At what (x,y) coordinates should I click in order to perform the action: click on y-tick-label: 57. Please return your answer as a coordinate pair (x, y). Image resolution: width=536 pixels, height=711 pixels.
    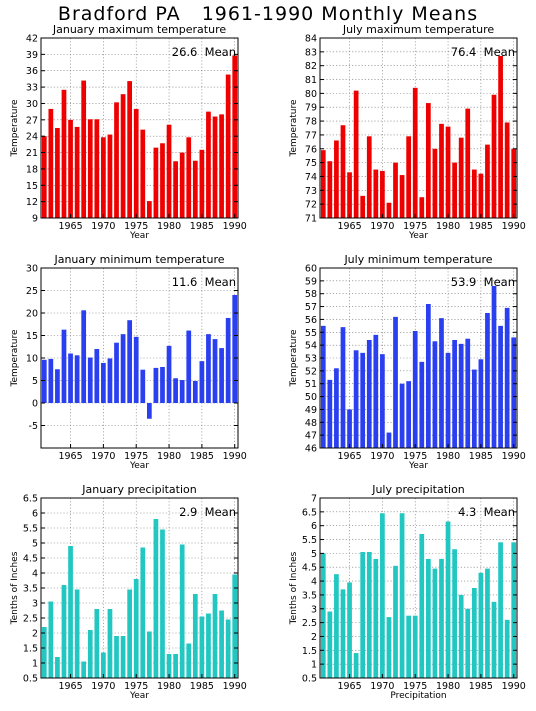
    Looking at the image, I should click on (311, 307).